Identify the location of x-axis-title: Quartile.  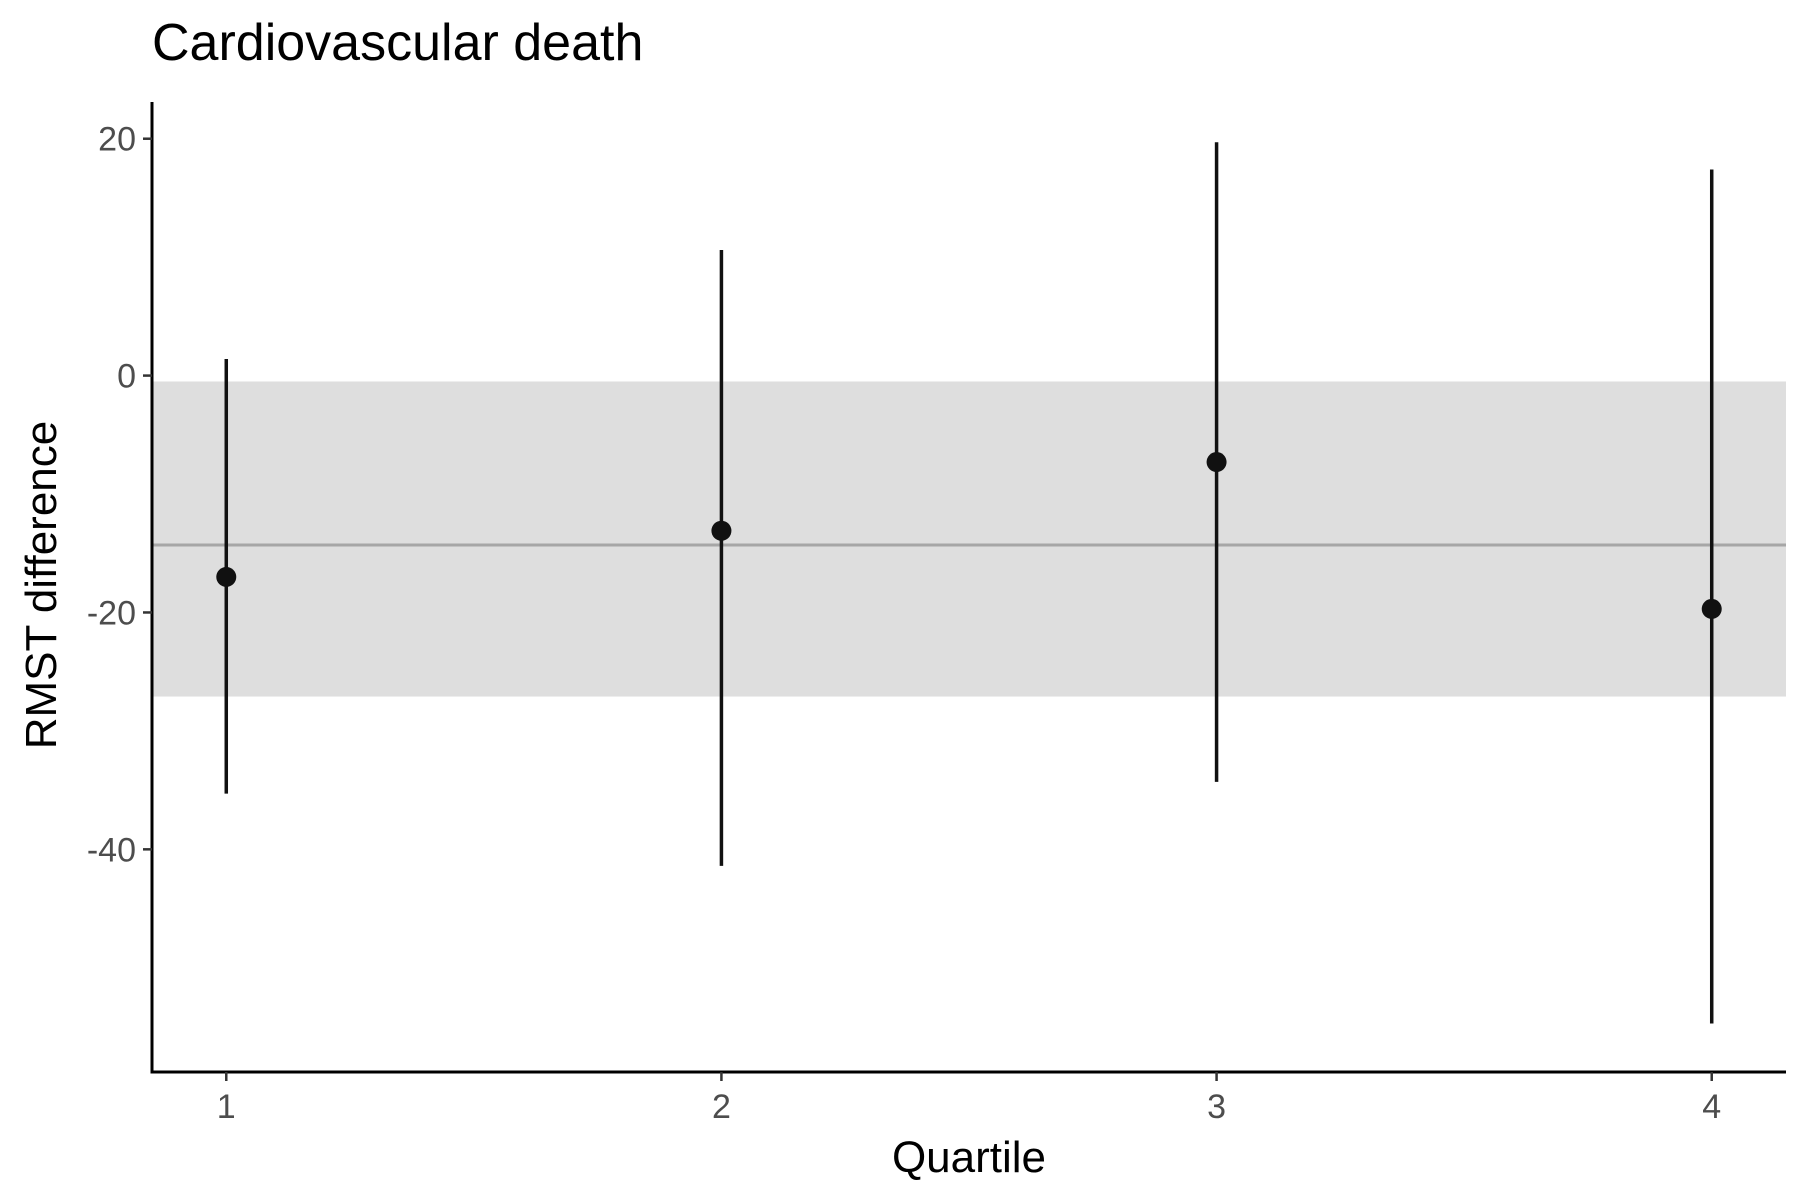
(969, 1157).